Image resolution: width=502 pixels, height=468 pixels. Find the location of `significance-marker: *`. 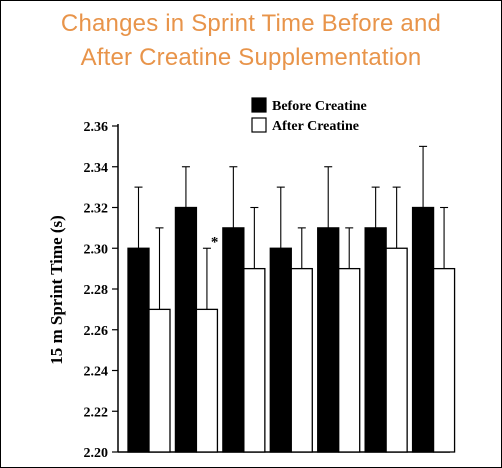

significance-marker: * is located at coordinates (215, 242).